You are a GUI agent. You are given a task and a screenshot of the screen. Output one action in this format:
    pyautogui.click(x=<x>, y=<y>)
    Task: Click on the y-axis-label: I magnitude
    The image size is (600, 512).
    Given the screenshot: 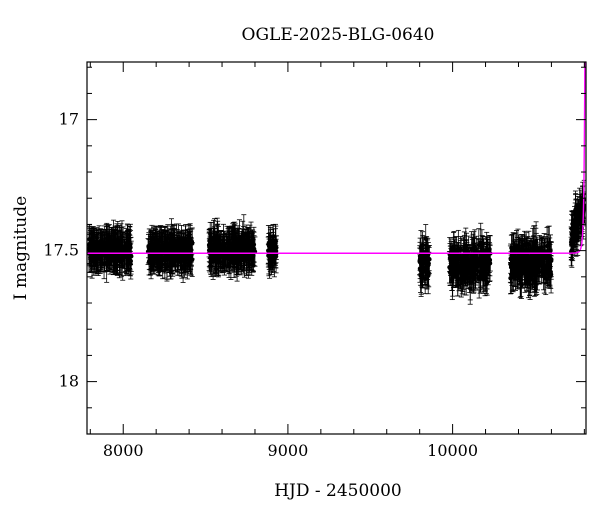 What is the action you would take?
    pyautogui.click(x=21, y=248)
    